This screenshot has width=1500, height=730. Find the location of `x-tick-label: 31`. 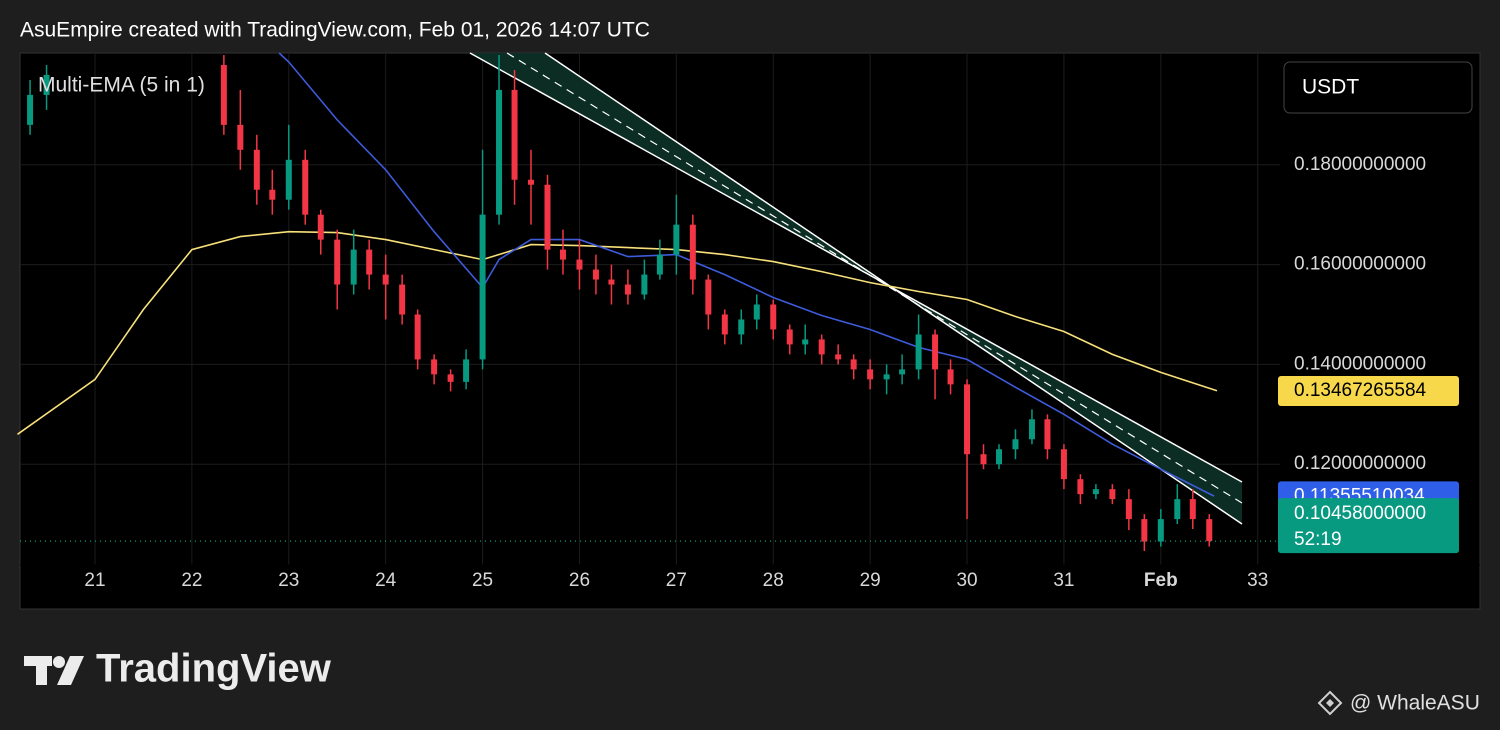

x-tick-label: 31 is located at coordinates (1063, 580).